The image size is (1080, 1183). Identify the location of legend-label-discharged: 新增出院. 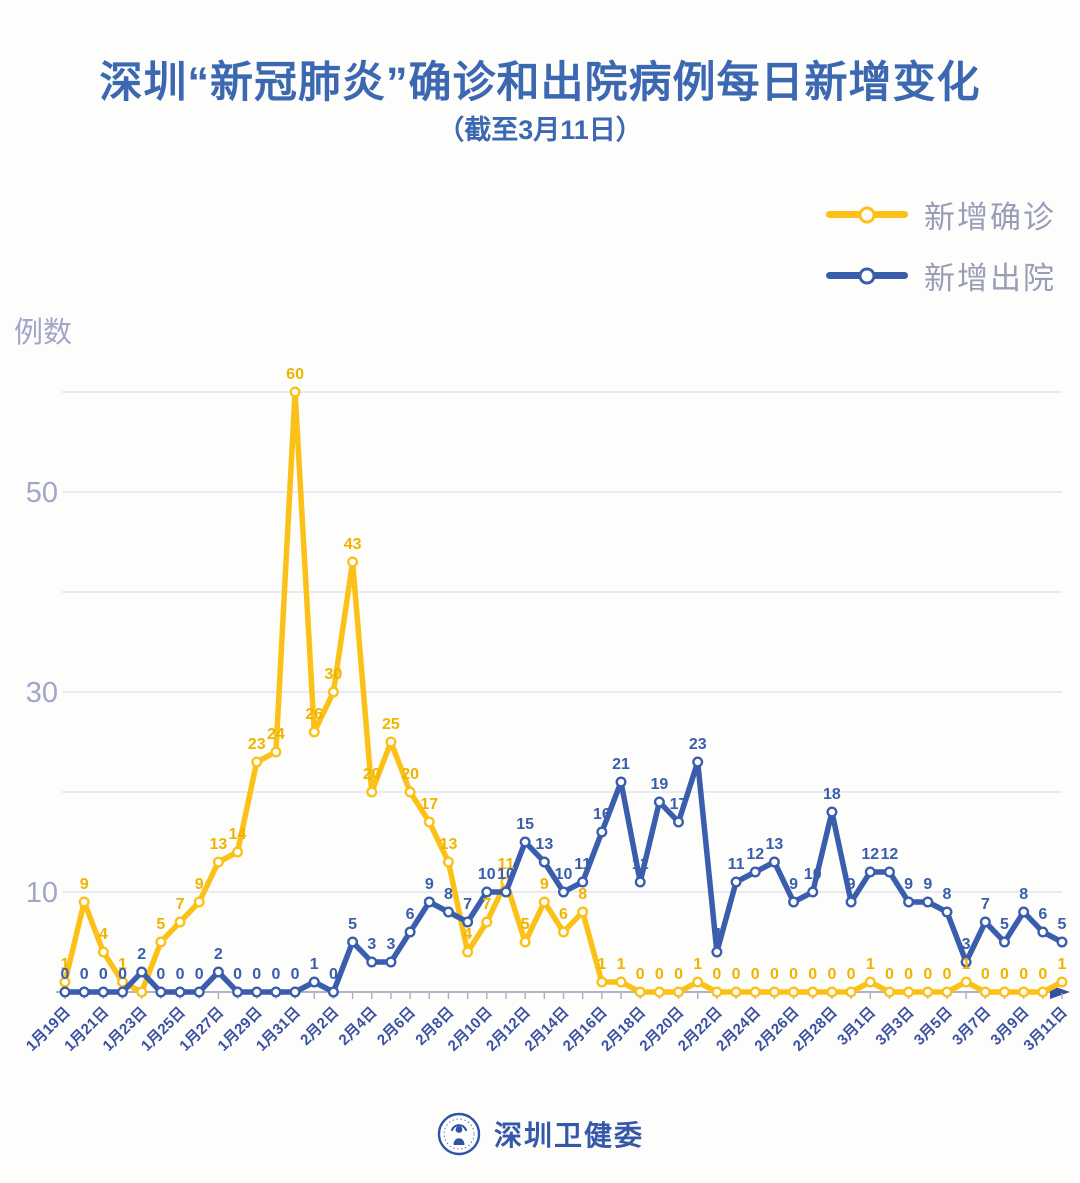
(990, 278).